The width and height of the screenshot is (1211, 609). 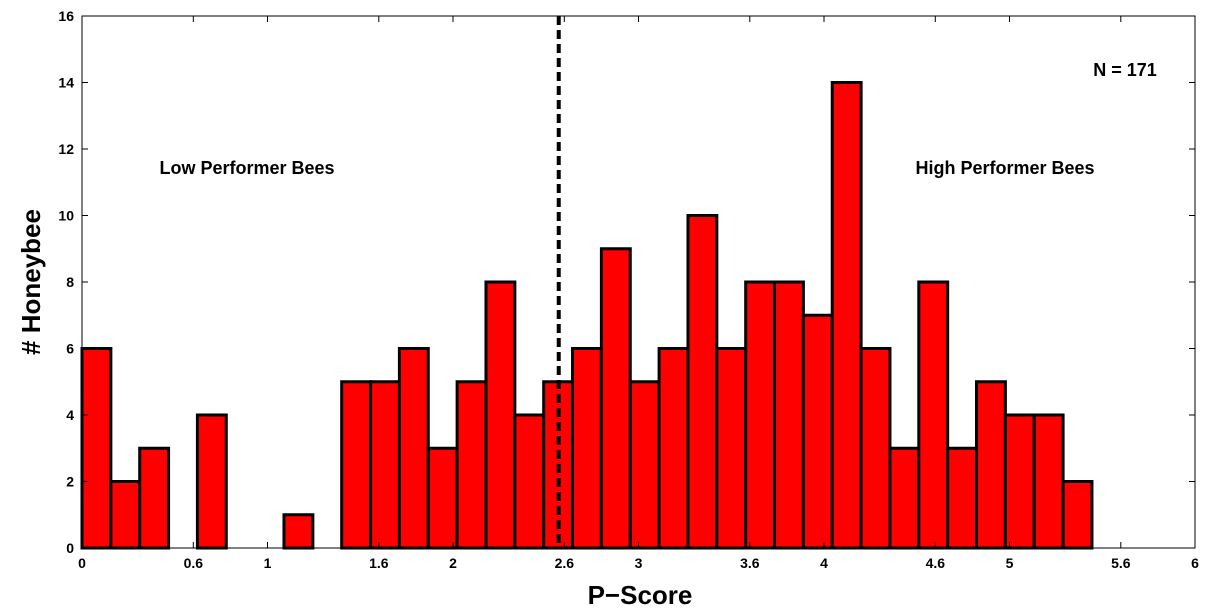 I want to click on y-tick-label: 8, so click(x=70, y=282).